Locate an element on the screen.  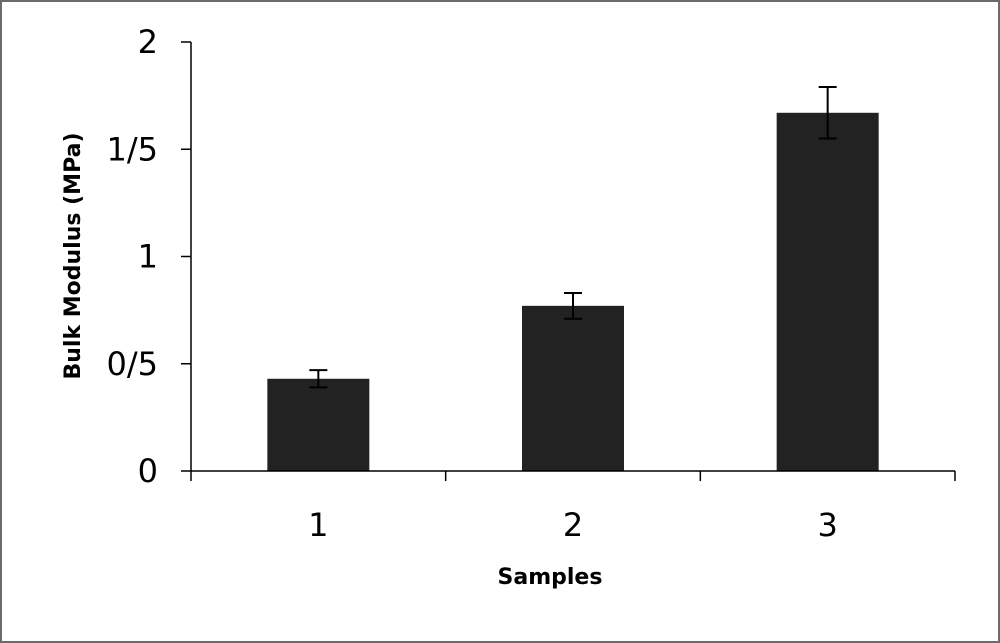
y-tick-label: 1/5 is located at coordinates (133, 149).